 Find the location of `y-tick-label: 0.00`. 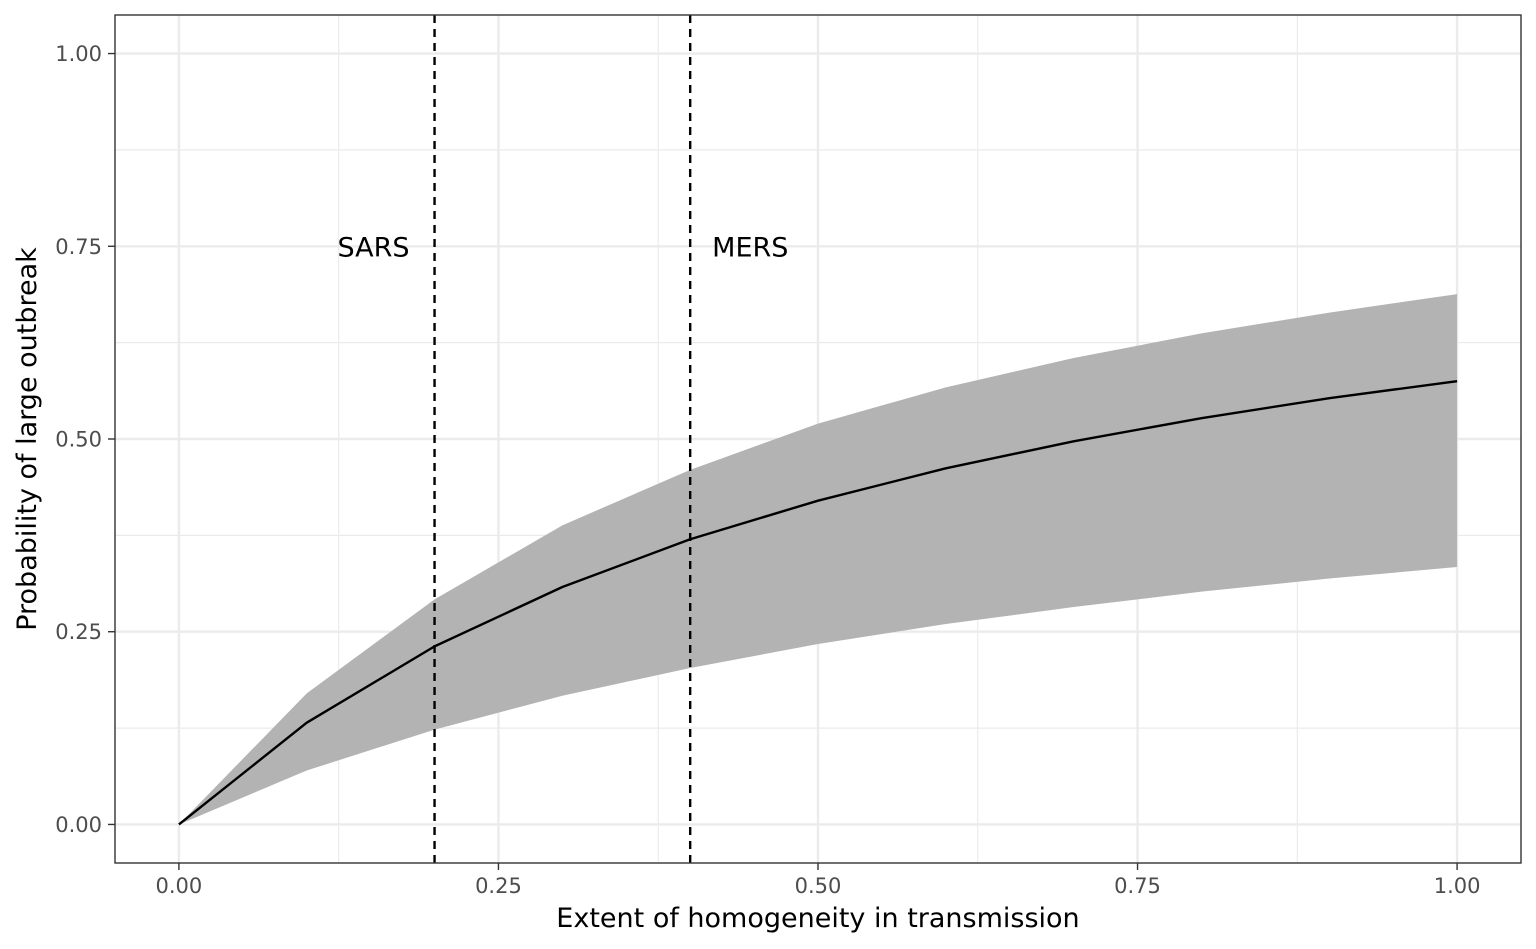

y-tick-label: 0.00 is located at coordinates (78, 825).